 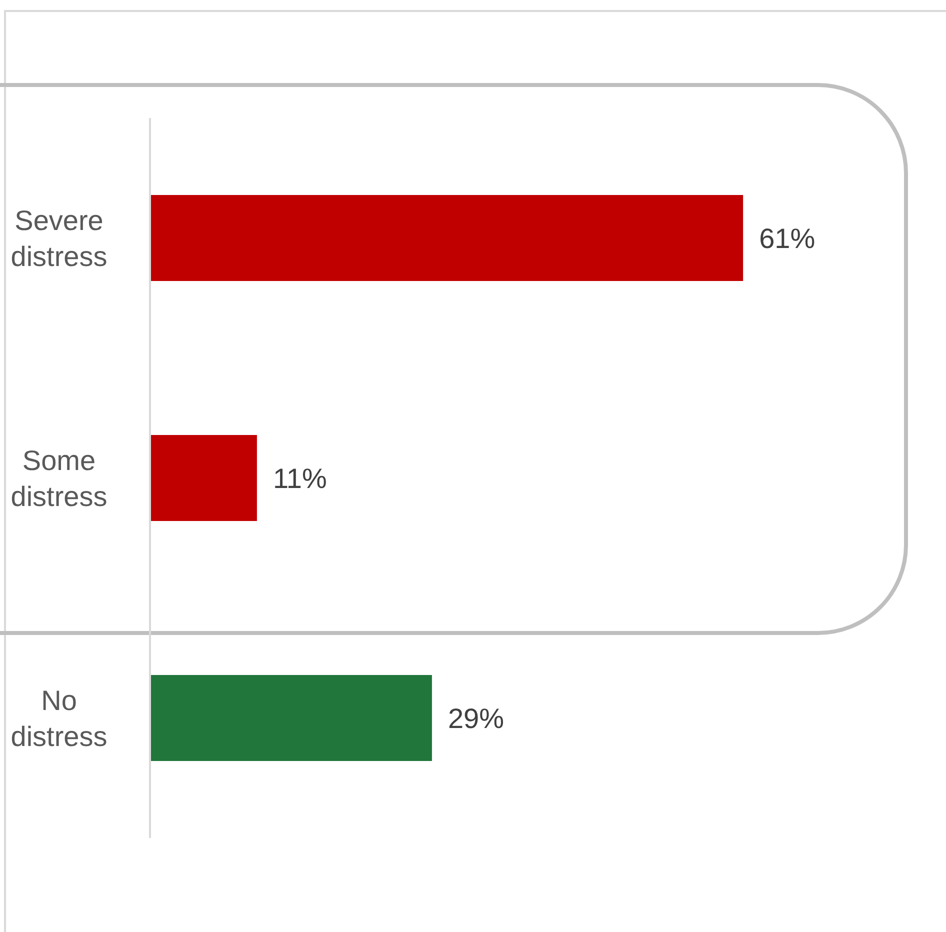 I want to click on y-tick-label: Severe distress, so click(x=59, y=238).